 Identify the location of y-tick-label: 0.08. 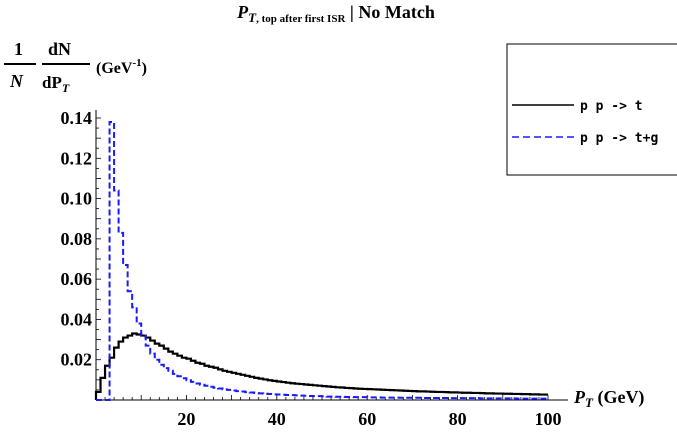
(77, 239).